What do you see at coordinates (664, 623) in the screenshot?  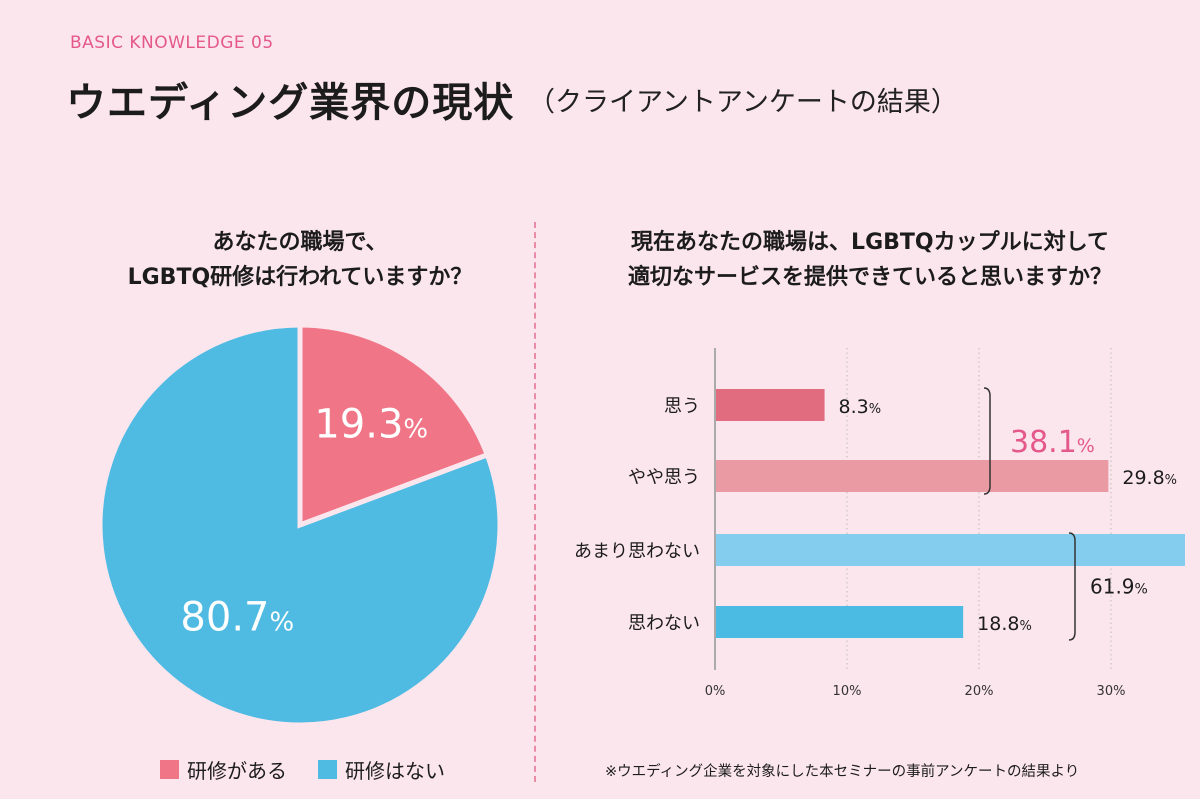 I see `category-label: 思わない` at bounding box center [664, 623].